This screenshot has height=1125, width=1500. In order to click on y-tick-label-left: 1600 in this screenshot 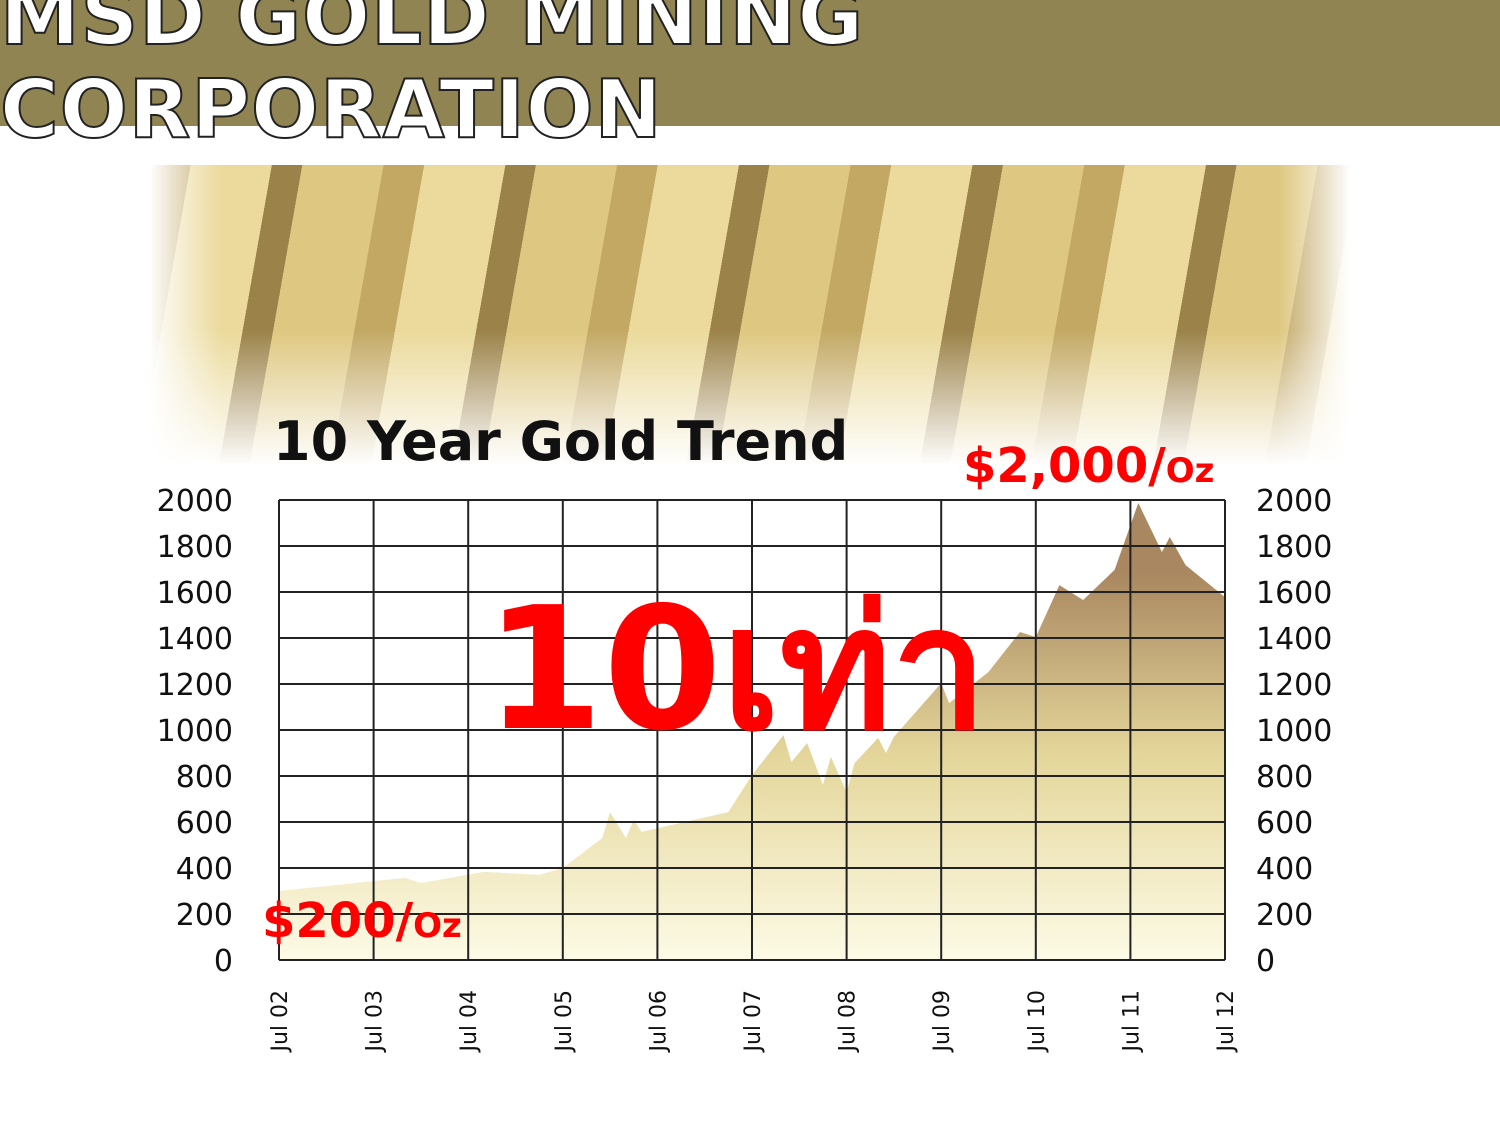, I will do `click(195, 593)`.